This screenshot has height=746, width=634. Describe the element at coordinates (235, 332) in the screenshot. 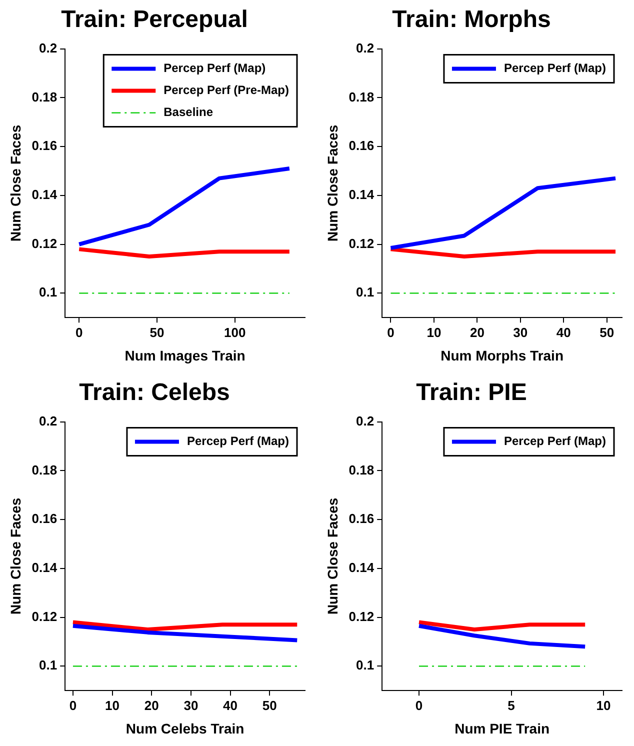

I see `x-tick-label: 100` at that location.